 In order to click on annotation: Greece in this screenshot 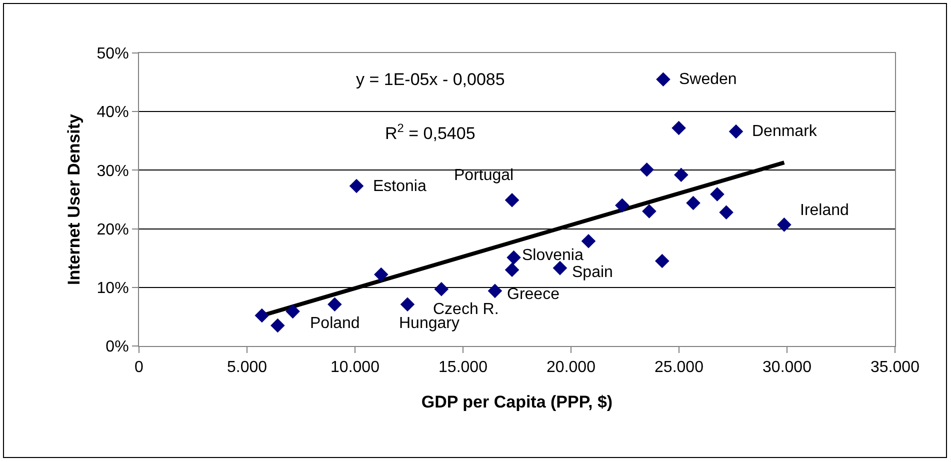, I will do `click(533, 294)`.